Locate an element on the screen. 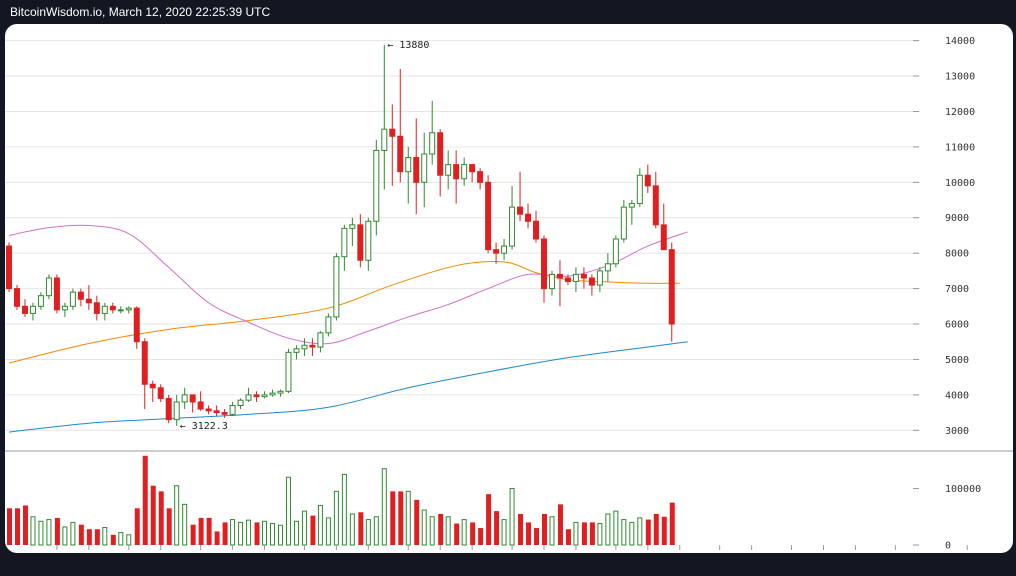 This screenshot has width=1016, height=576. y-tick-label: 7000 is located at coordinates (957, 289).